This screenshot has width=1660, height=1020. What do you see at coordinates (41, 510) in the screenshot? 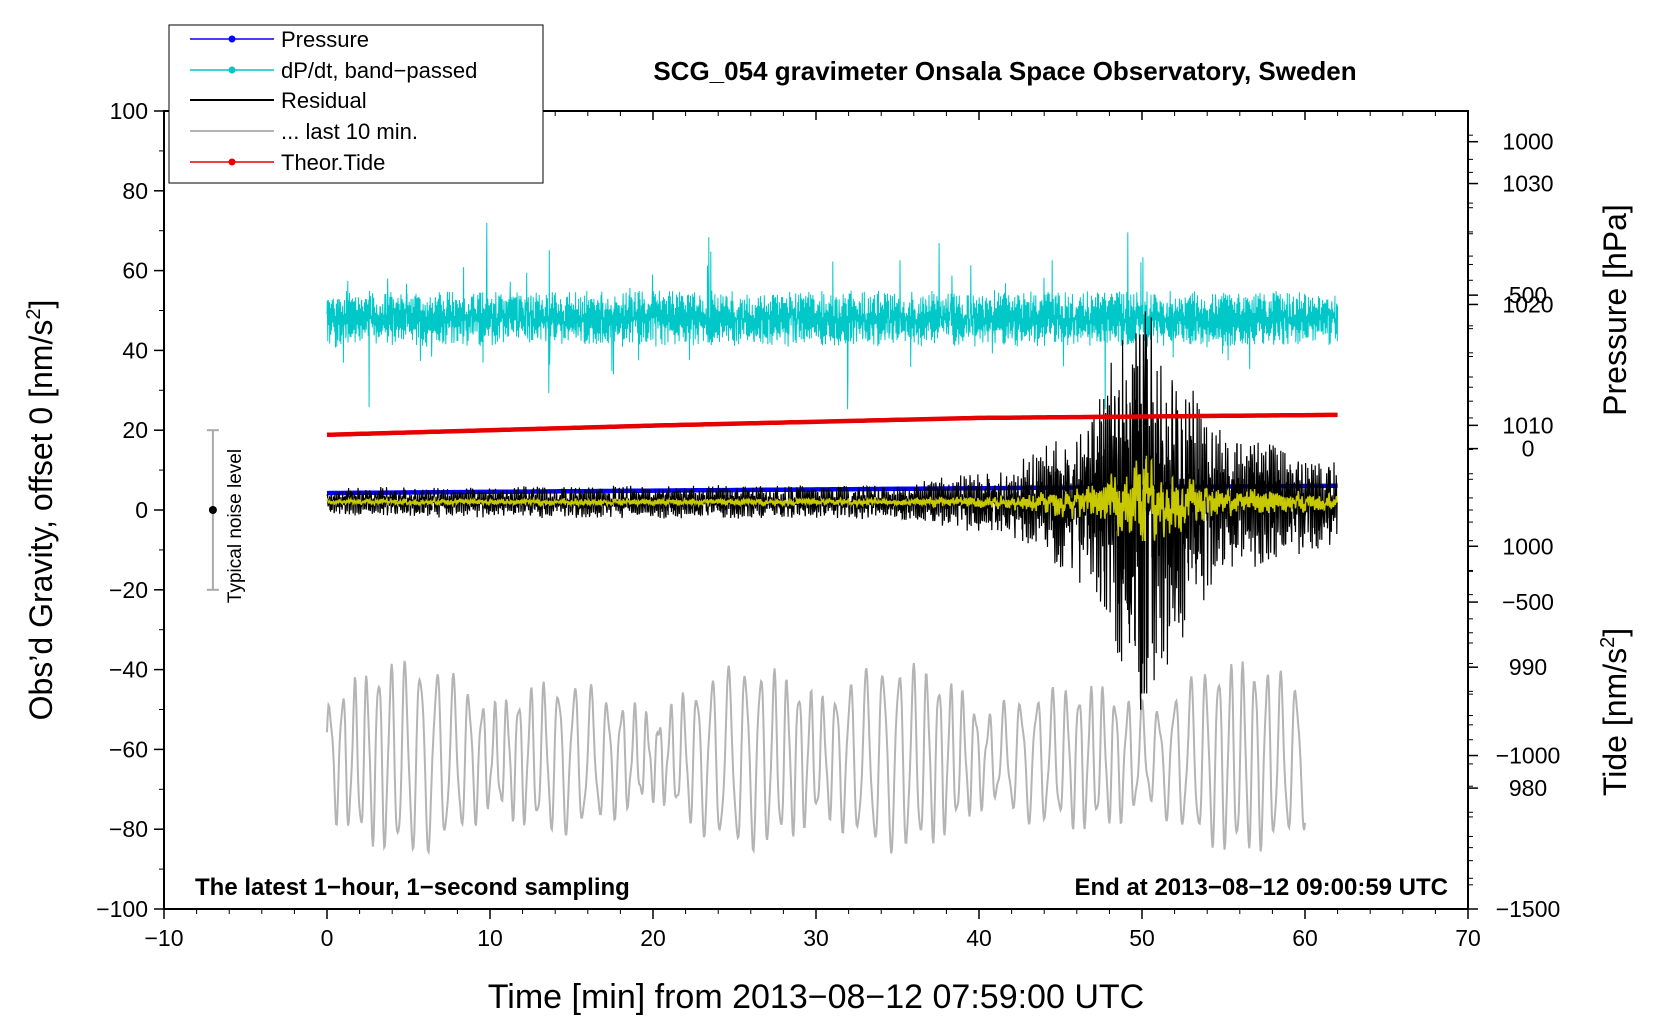
I see `y-axis-label-left: Obs’d Gravity, offset 0 [nm/s2]` at bounding box center [41, 510].